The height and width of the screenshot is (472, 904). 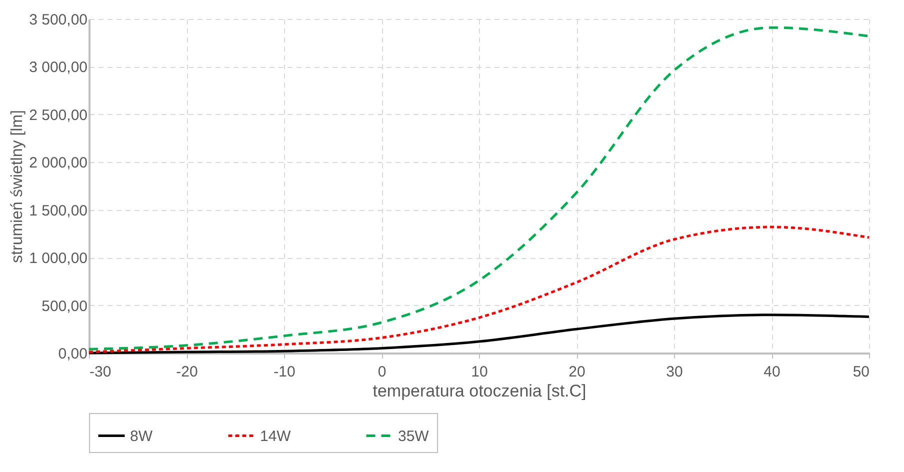 I want to click on legend-label: 35W, so click(x=414, y=436).